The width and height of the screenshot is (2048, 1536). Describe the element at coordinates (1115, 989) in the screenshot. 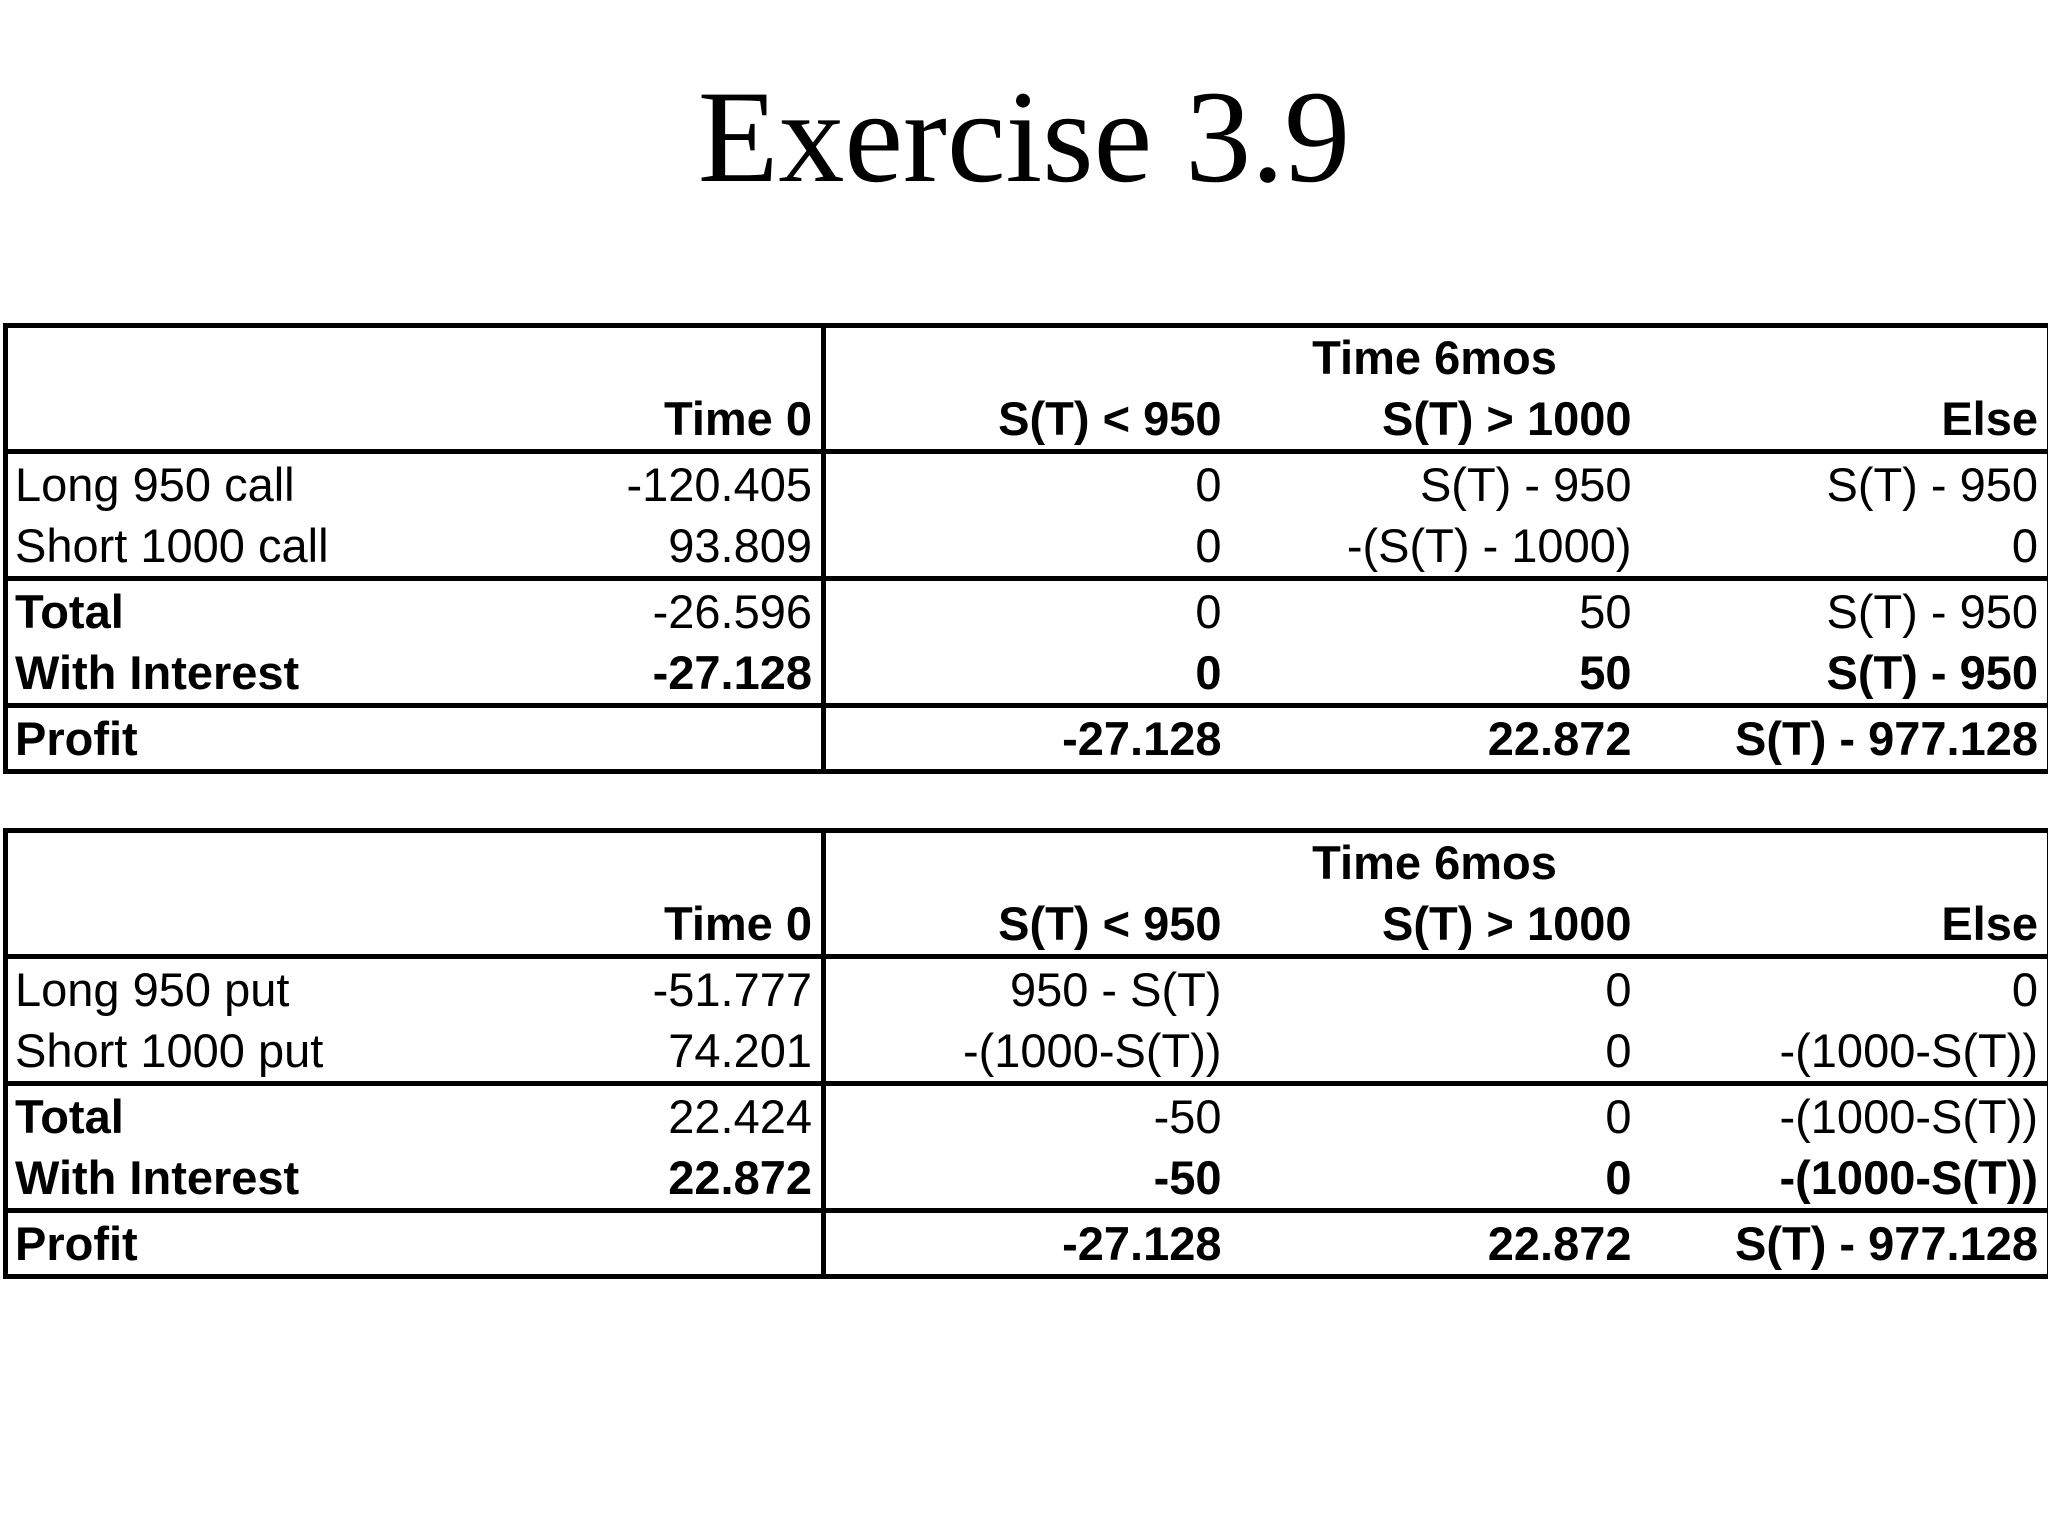

I see `cell-lt950: 950 - S(T)` at that location.